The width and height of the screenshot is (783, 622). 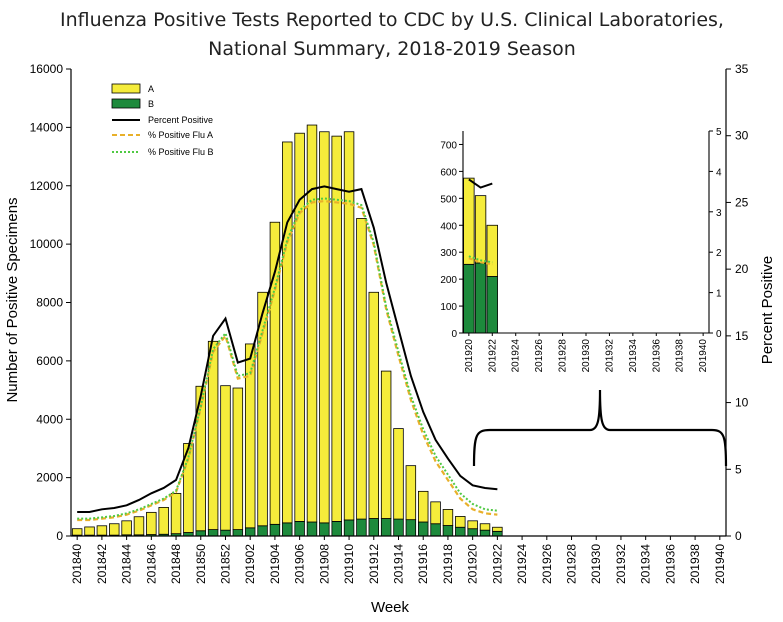 What do you see at coordinates (738, 536) in the screenshot?
I see `y2-tick-label: 0` at bounding box center [738, 536].